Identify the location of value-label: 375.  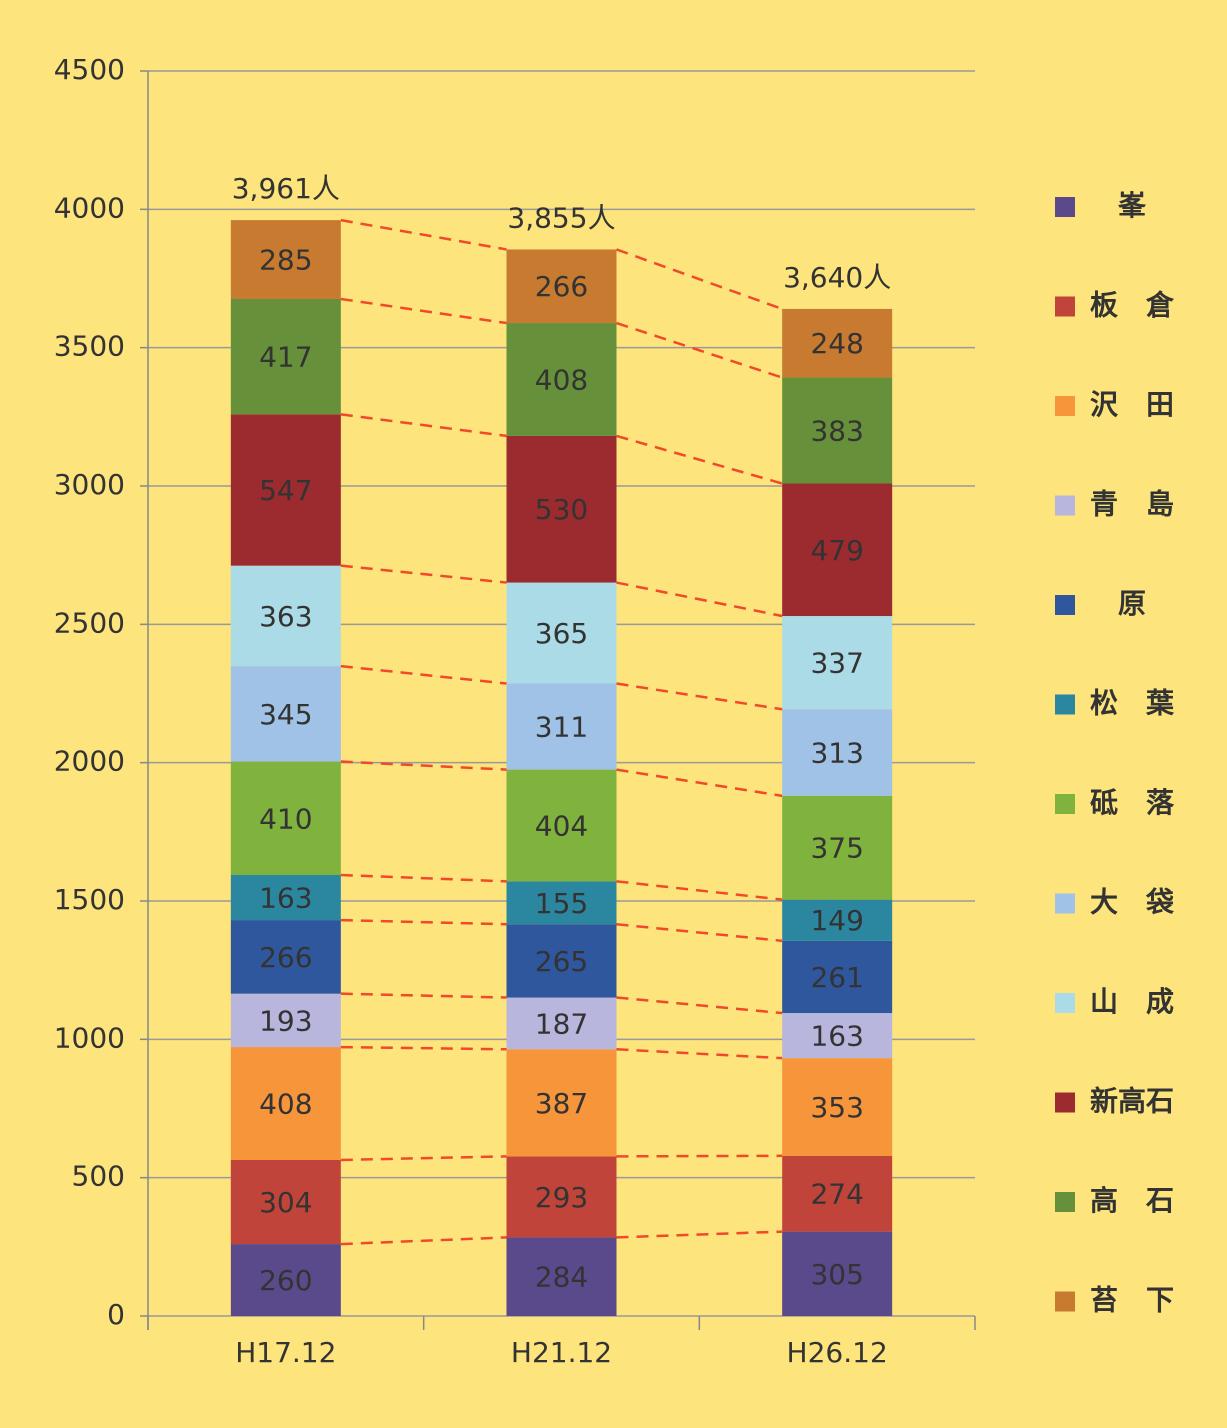
(836, 848).